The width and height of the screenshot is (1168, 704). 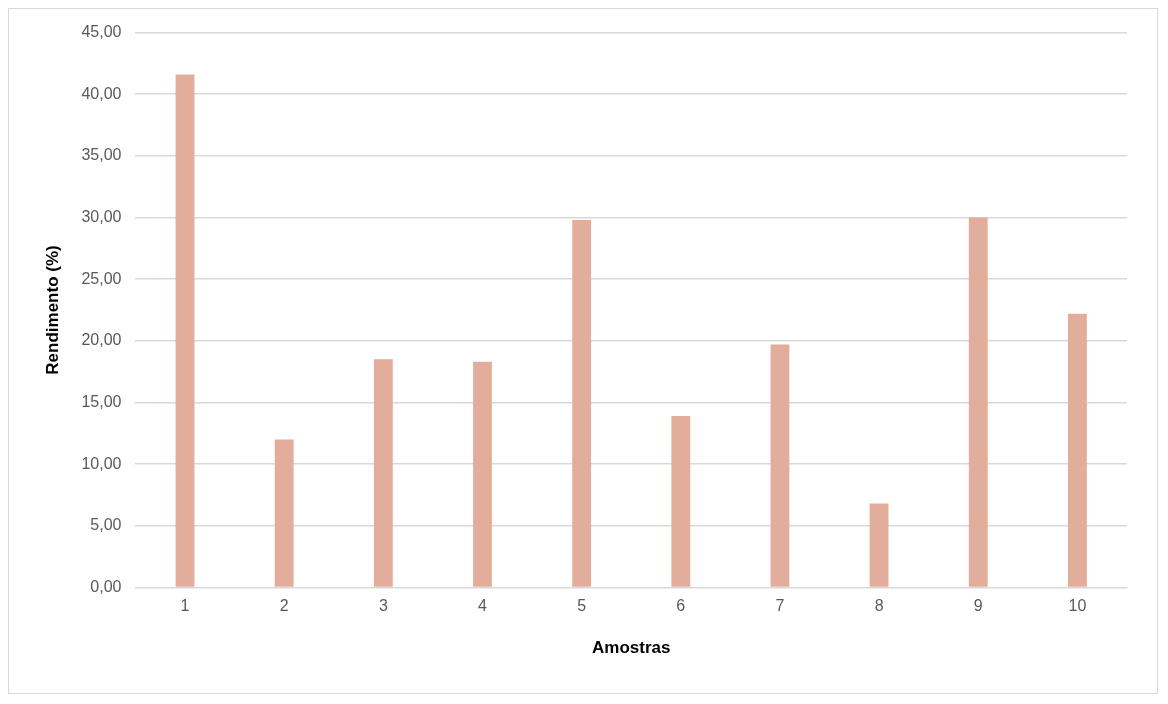 What do you see at coordinates (681, 606) in the screenshot?
I see `x-tick-label: 6` at bounding box center [681, 606].